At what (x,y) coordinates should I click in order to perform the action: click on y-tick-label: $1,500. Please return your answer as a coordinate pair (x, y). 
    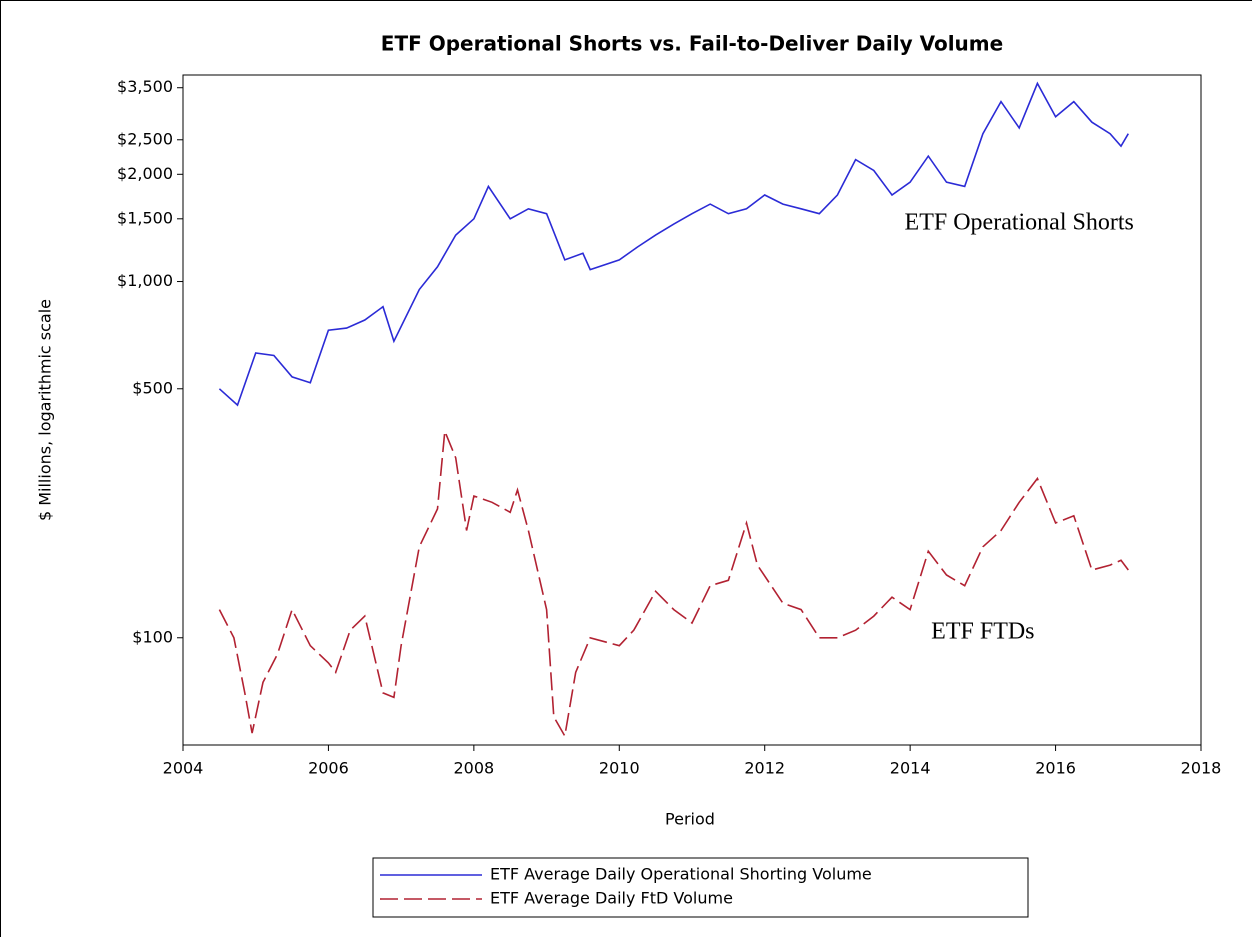
    Looking at the image, I should click on (145, 217).